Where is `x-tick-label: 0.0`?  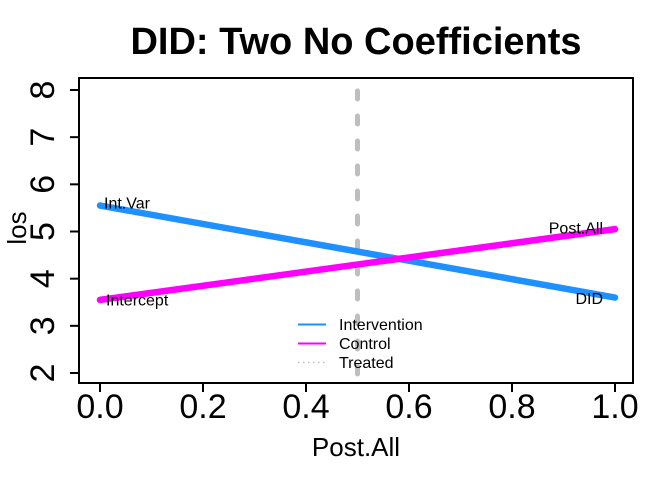
x-tick-label: 0.0 is located at coordinates (99, 407).